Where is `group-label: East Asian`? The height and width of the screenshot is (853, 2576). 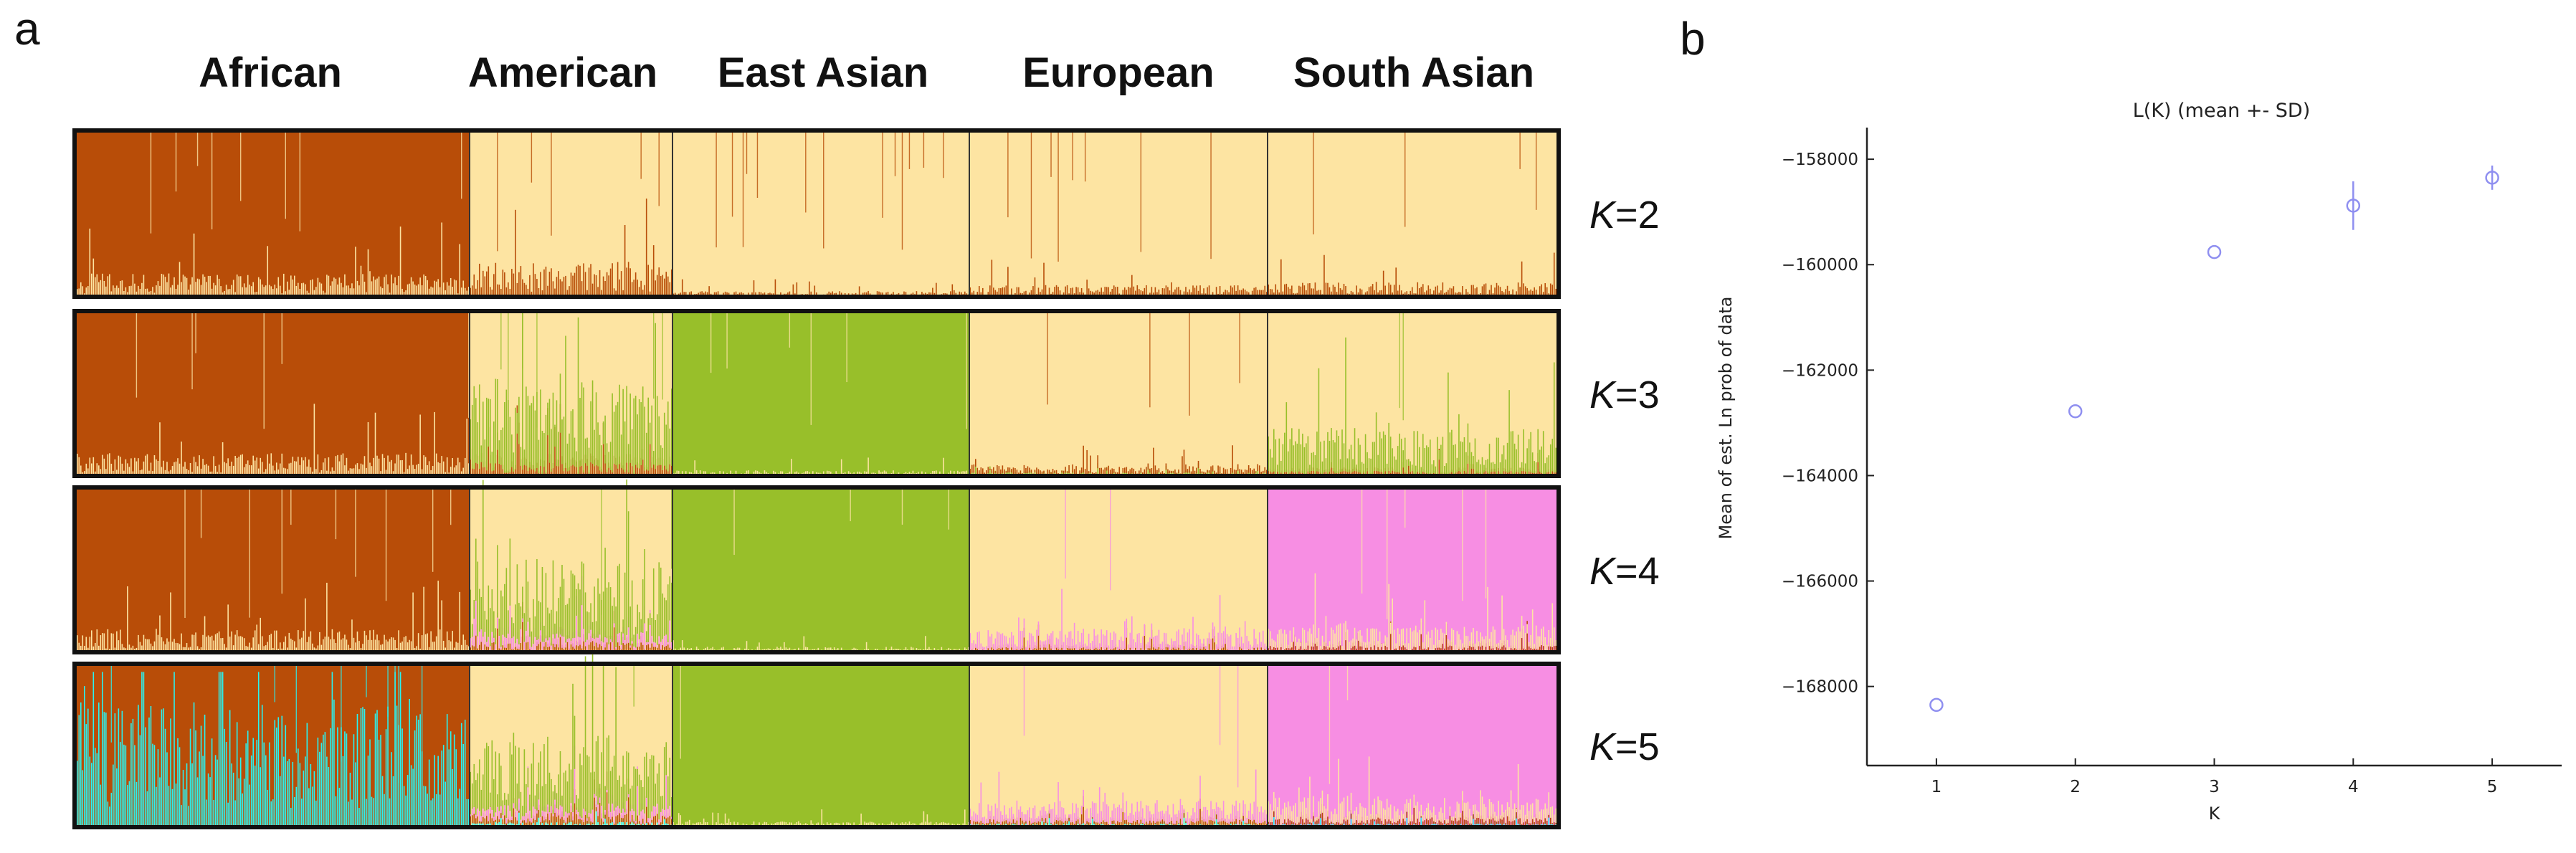
group-label: East Asian is located at coordinates (823, 72).